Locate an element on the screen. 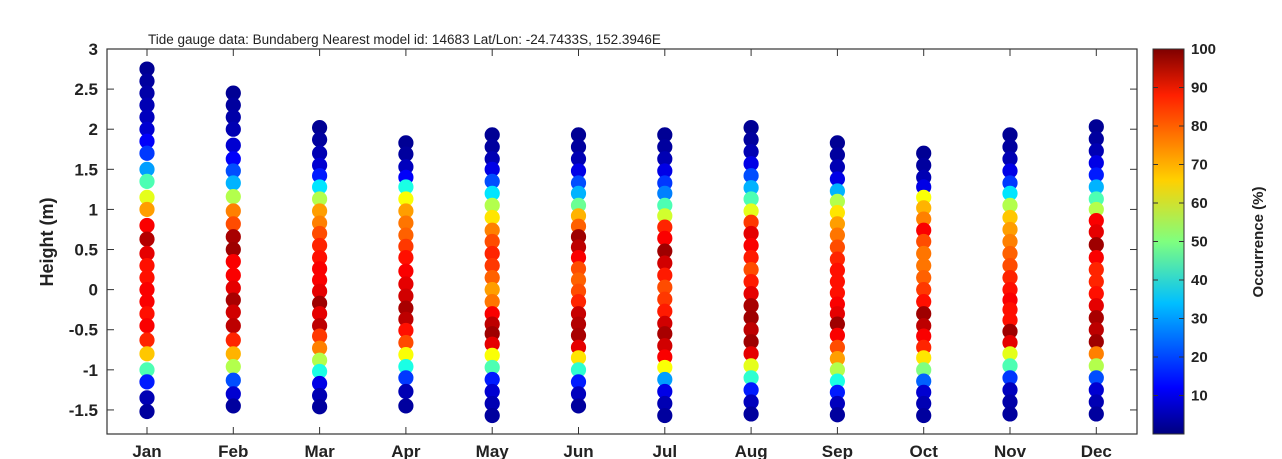 The height and width of the screenshot is (459, 1282). series-mar is located at coordinates (320, 267).